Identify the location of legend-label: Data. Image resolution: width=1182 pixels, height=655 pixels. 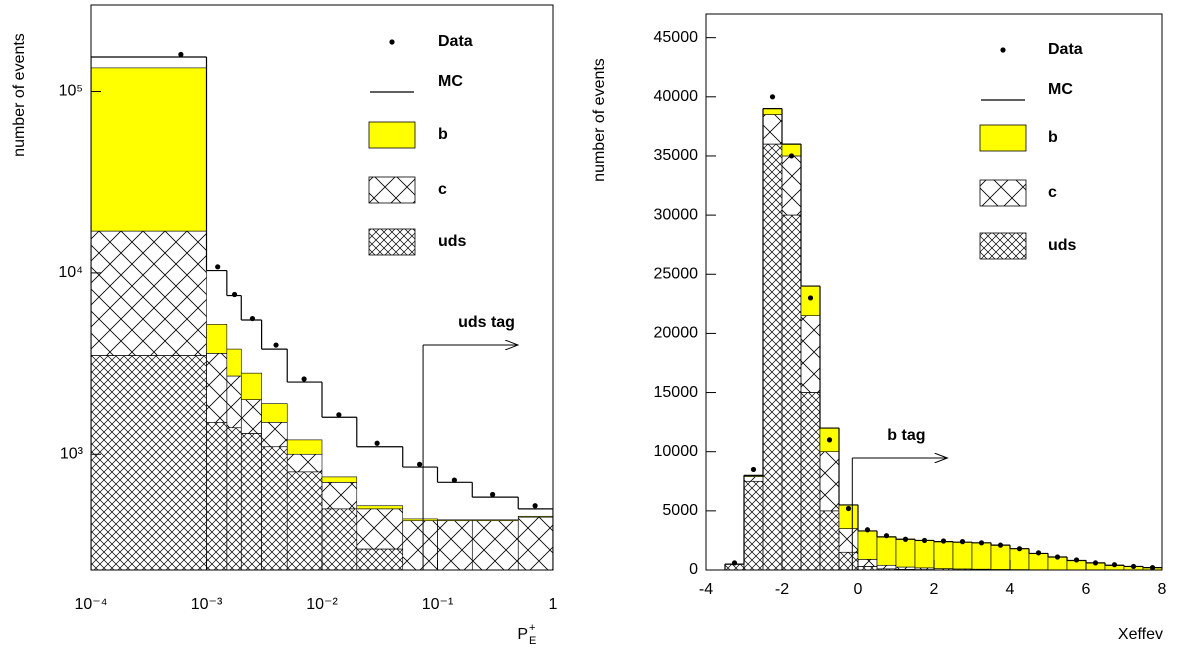
(1065, 49).